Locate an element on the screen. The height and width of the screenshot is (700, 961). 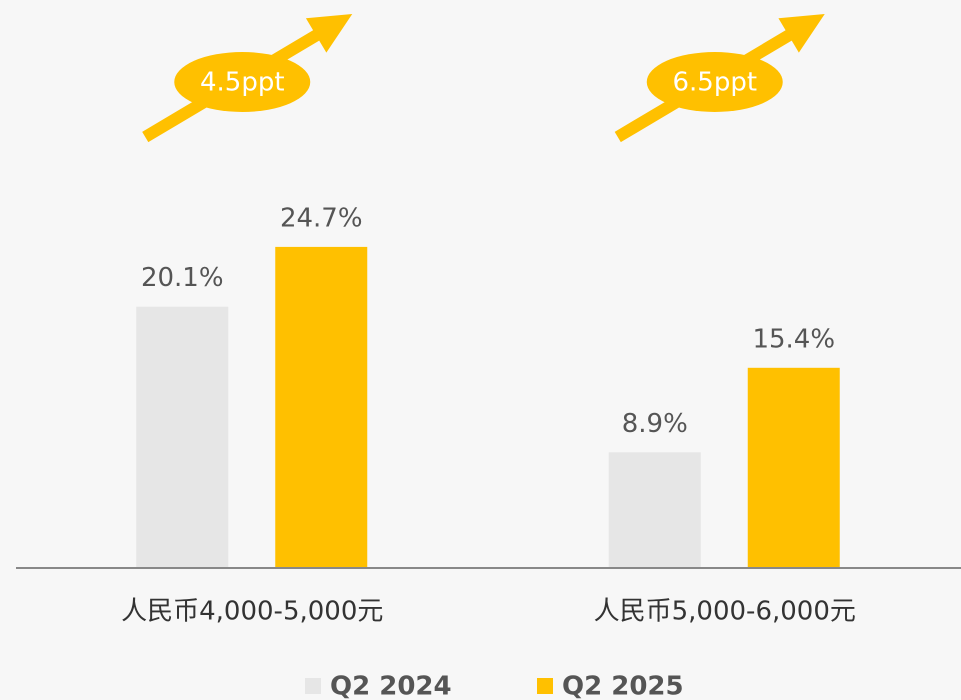
value-label: 20.1% is located at coordinates (182, 278).